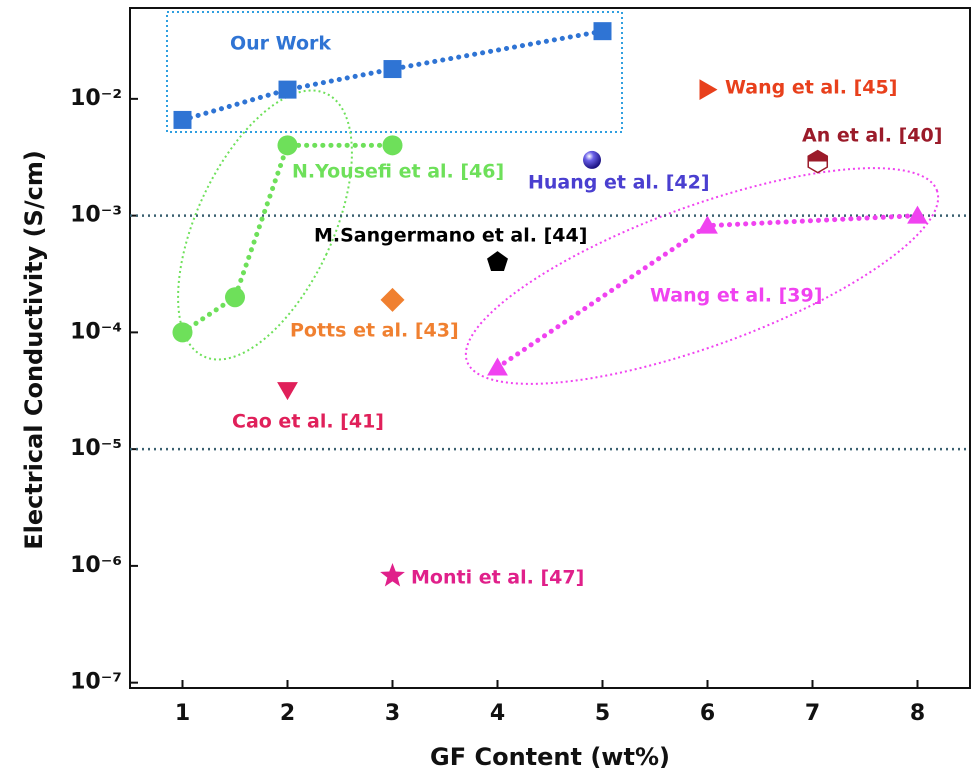 The width and height of the screenshot is (978, 779). I want to click on series-label: N.Yousefi et al. [46], so click(398, 172).